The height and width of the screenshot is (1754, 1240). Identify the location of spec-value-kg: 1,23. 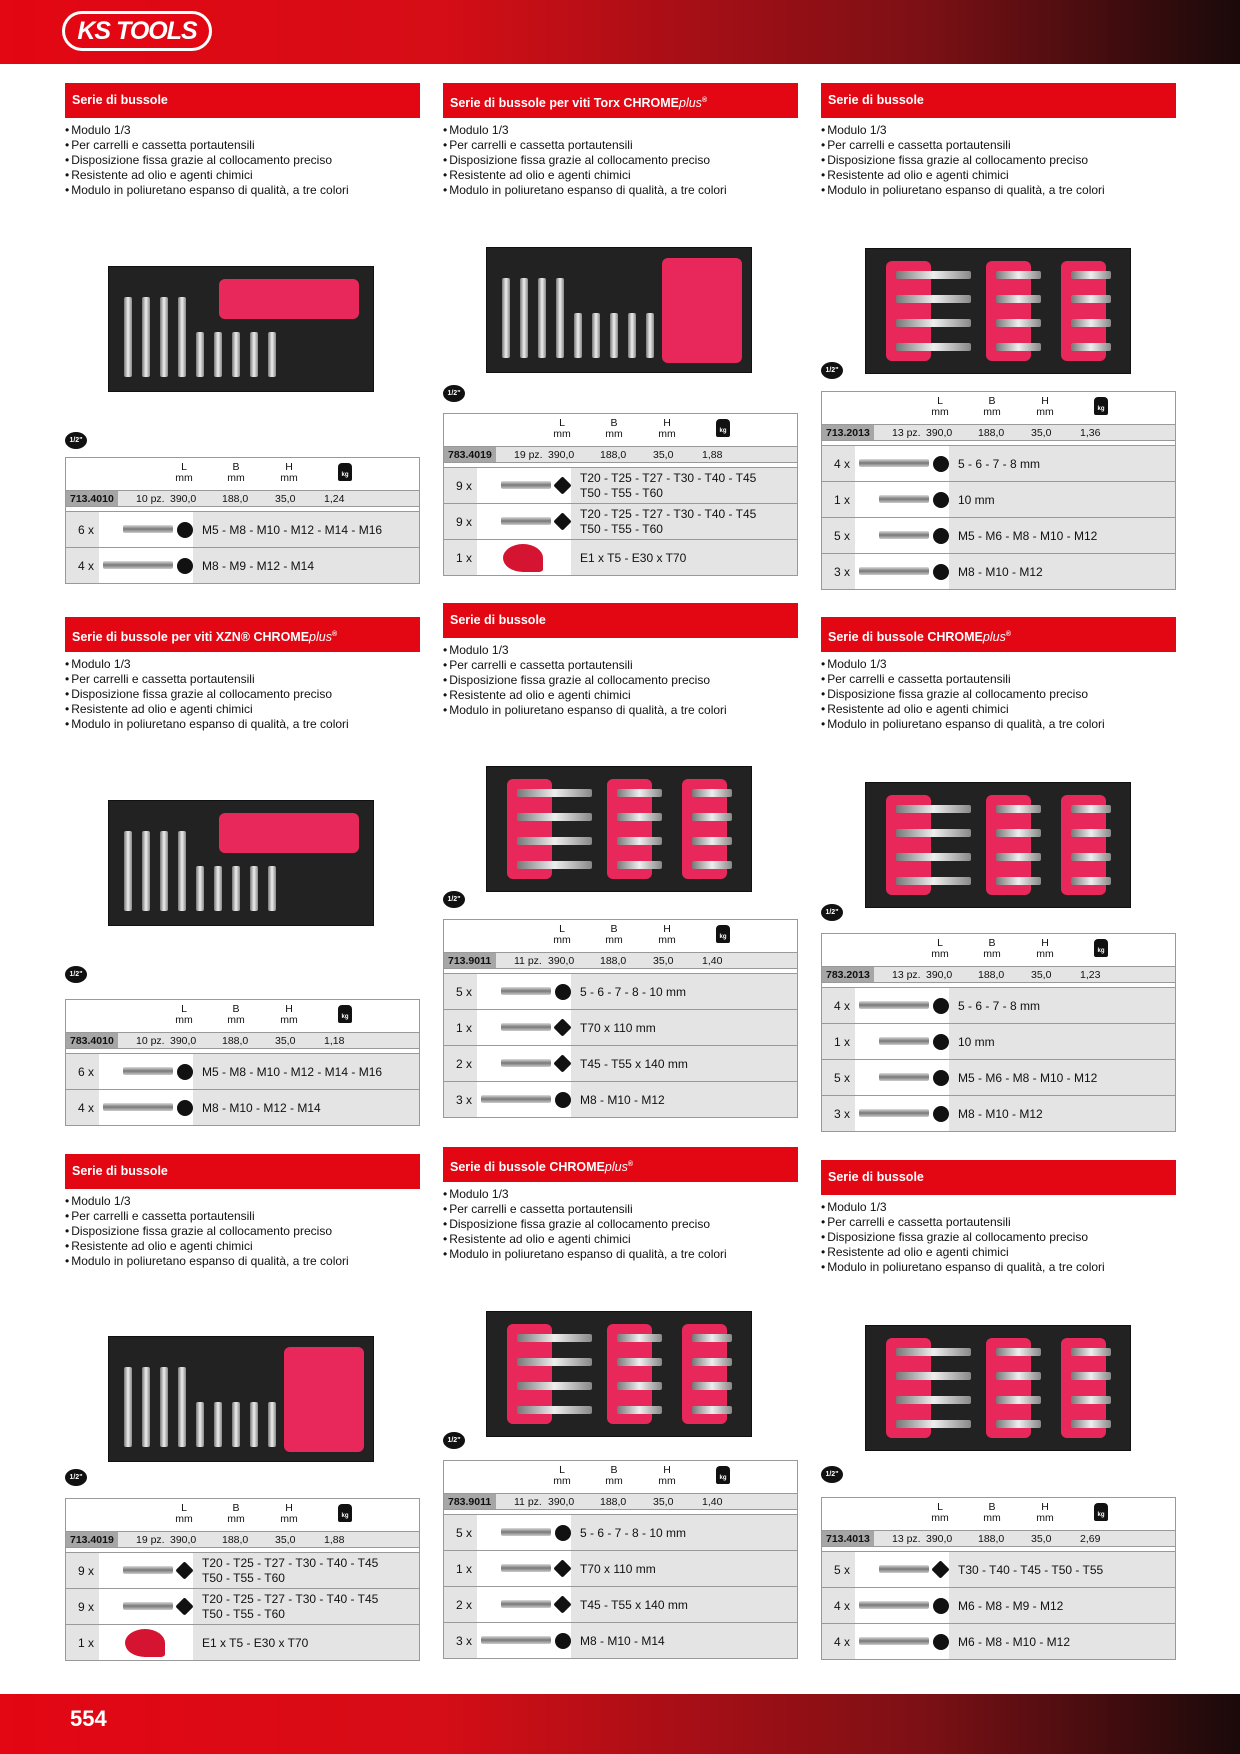
(1090, 974).